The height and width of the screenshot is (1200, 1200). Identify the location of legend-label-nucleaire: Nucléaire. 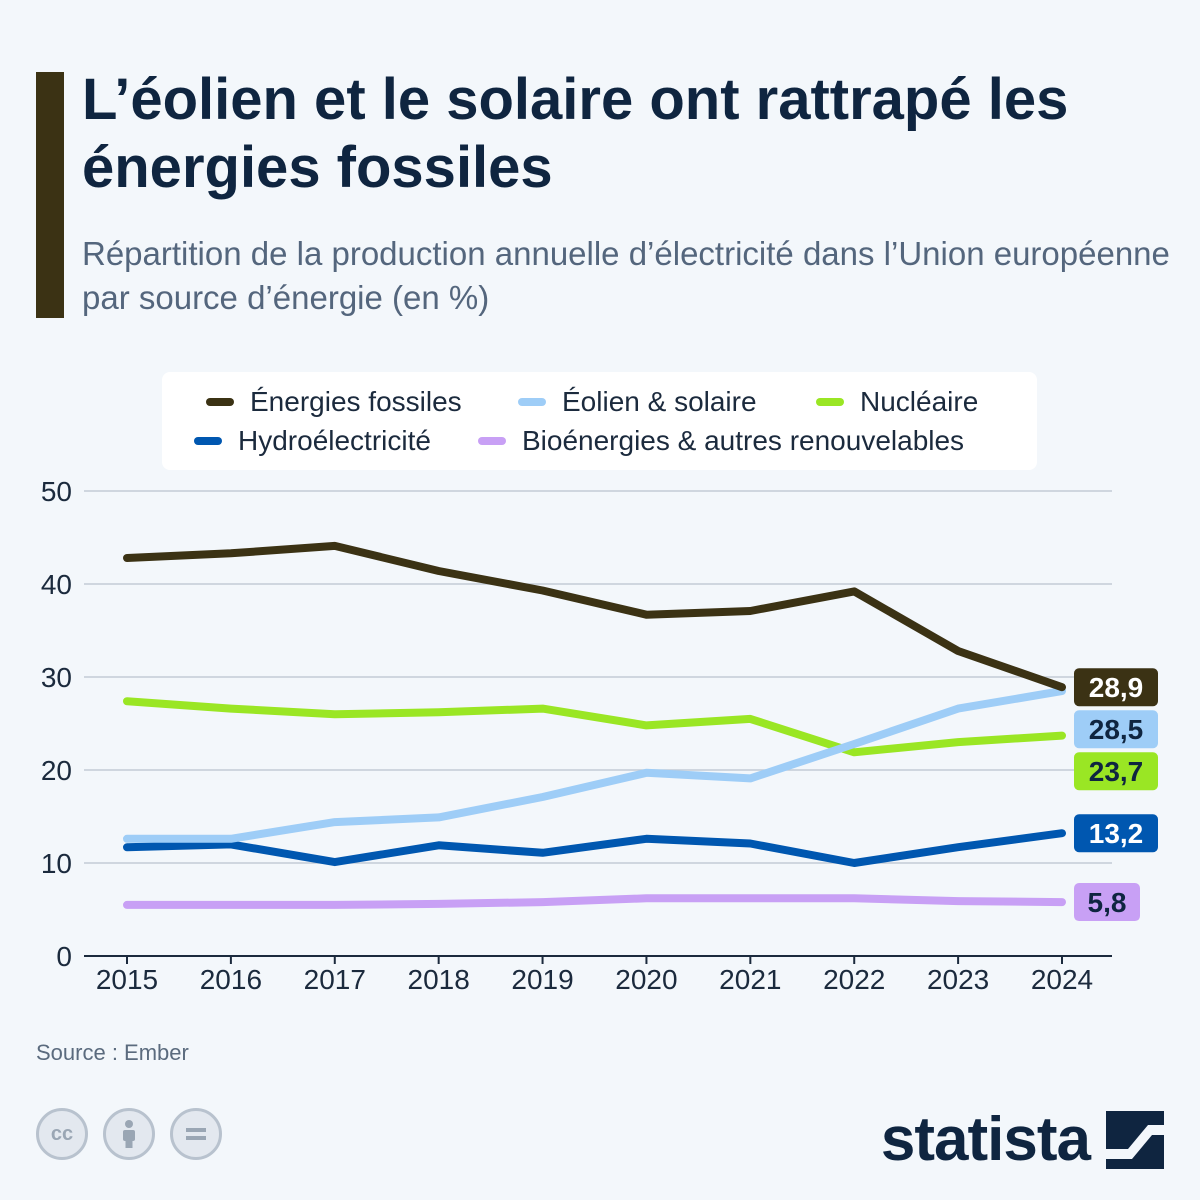
(919, 401).